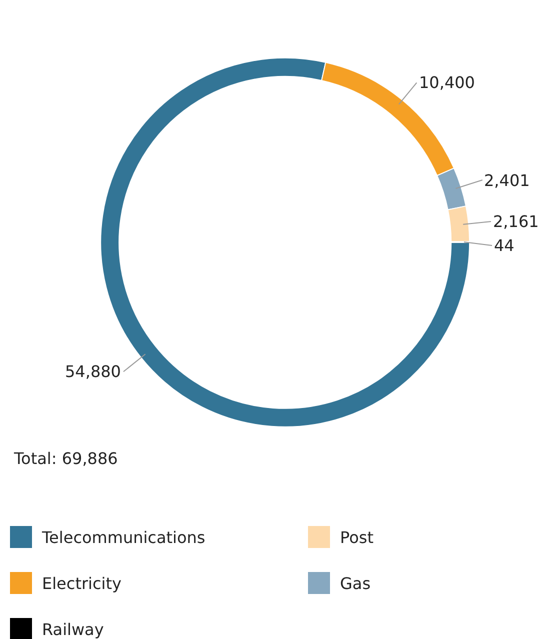  What do you see at coordinates (507, 180) in the screenshot?
I see `data-label: 2,401` at bounding box center [507, 180].